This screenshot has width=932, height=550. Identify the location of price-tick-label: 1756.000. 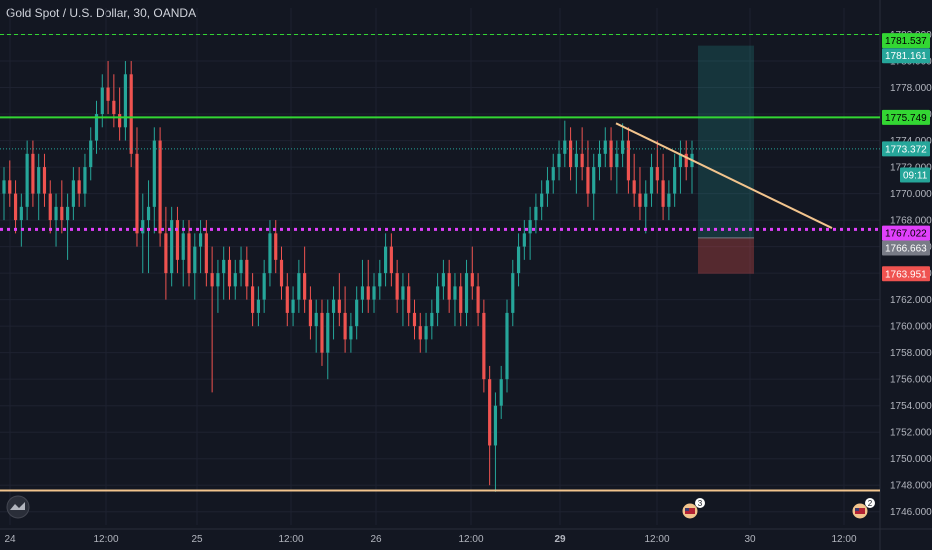
(911, 380).